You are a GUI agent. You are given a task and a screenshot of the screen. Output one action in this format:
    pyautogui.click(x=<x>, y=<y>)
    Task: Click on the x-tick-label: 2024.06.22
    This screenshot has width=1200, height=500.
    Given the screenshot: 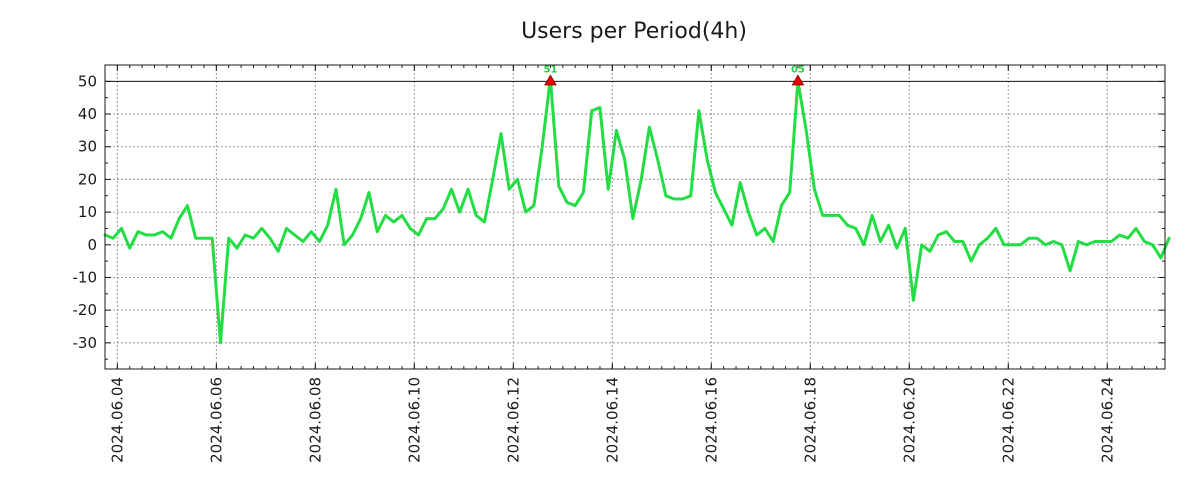 What is the action you would take?
    pyautogui.click(x=1008, y=420)
    